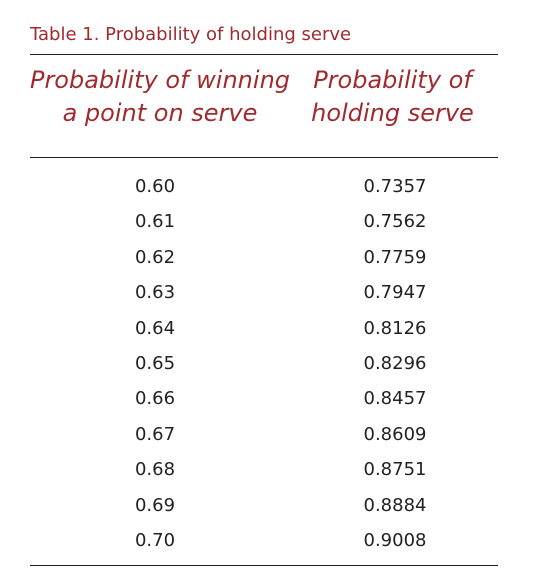 This screenshot has width=551, height=572. Describe the element at coordinates (275, 505) in the screenshot. I see `table-row: 0.69 0.8884` at that location.